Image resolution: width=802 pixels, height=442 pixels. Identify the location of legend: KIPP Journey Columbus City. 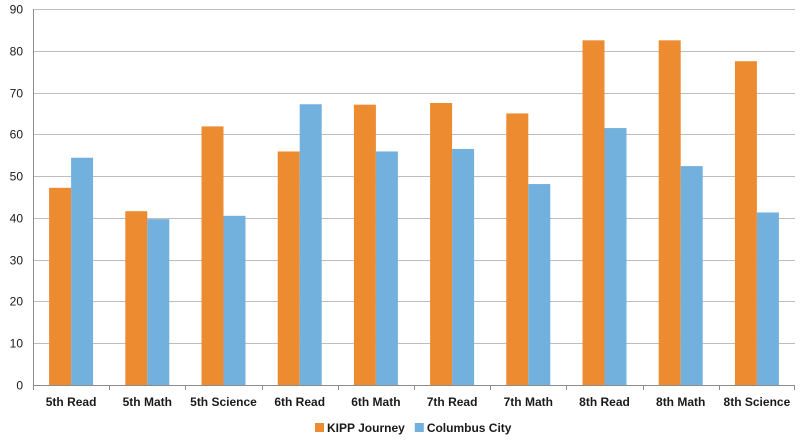
(413, 428).